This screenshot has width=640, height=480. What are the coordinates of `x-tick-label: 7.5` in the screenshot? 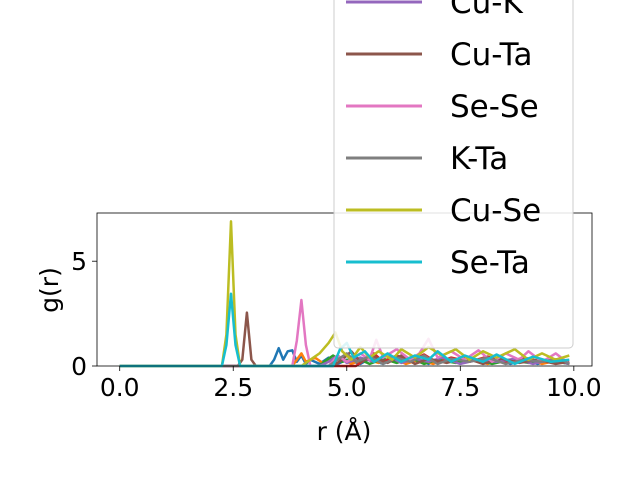 It's located at (460, 387).